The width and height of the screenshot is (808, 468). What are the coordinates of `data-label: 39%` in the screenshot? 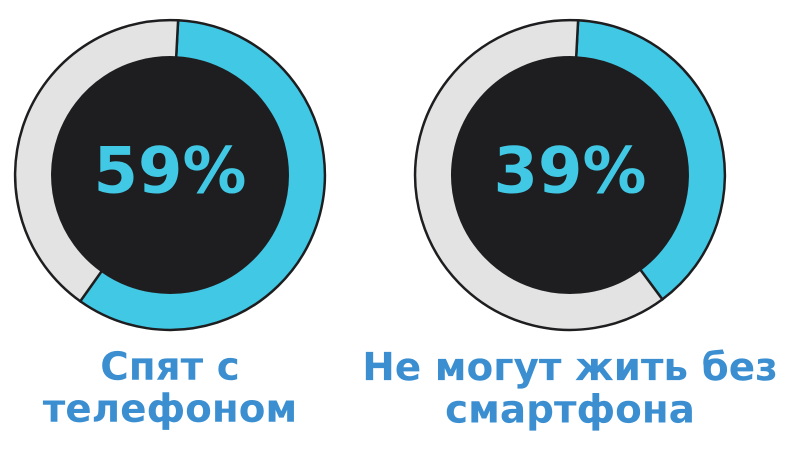 It's located at (571, 169).